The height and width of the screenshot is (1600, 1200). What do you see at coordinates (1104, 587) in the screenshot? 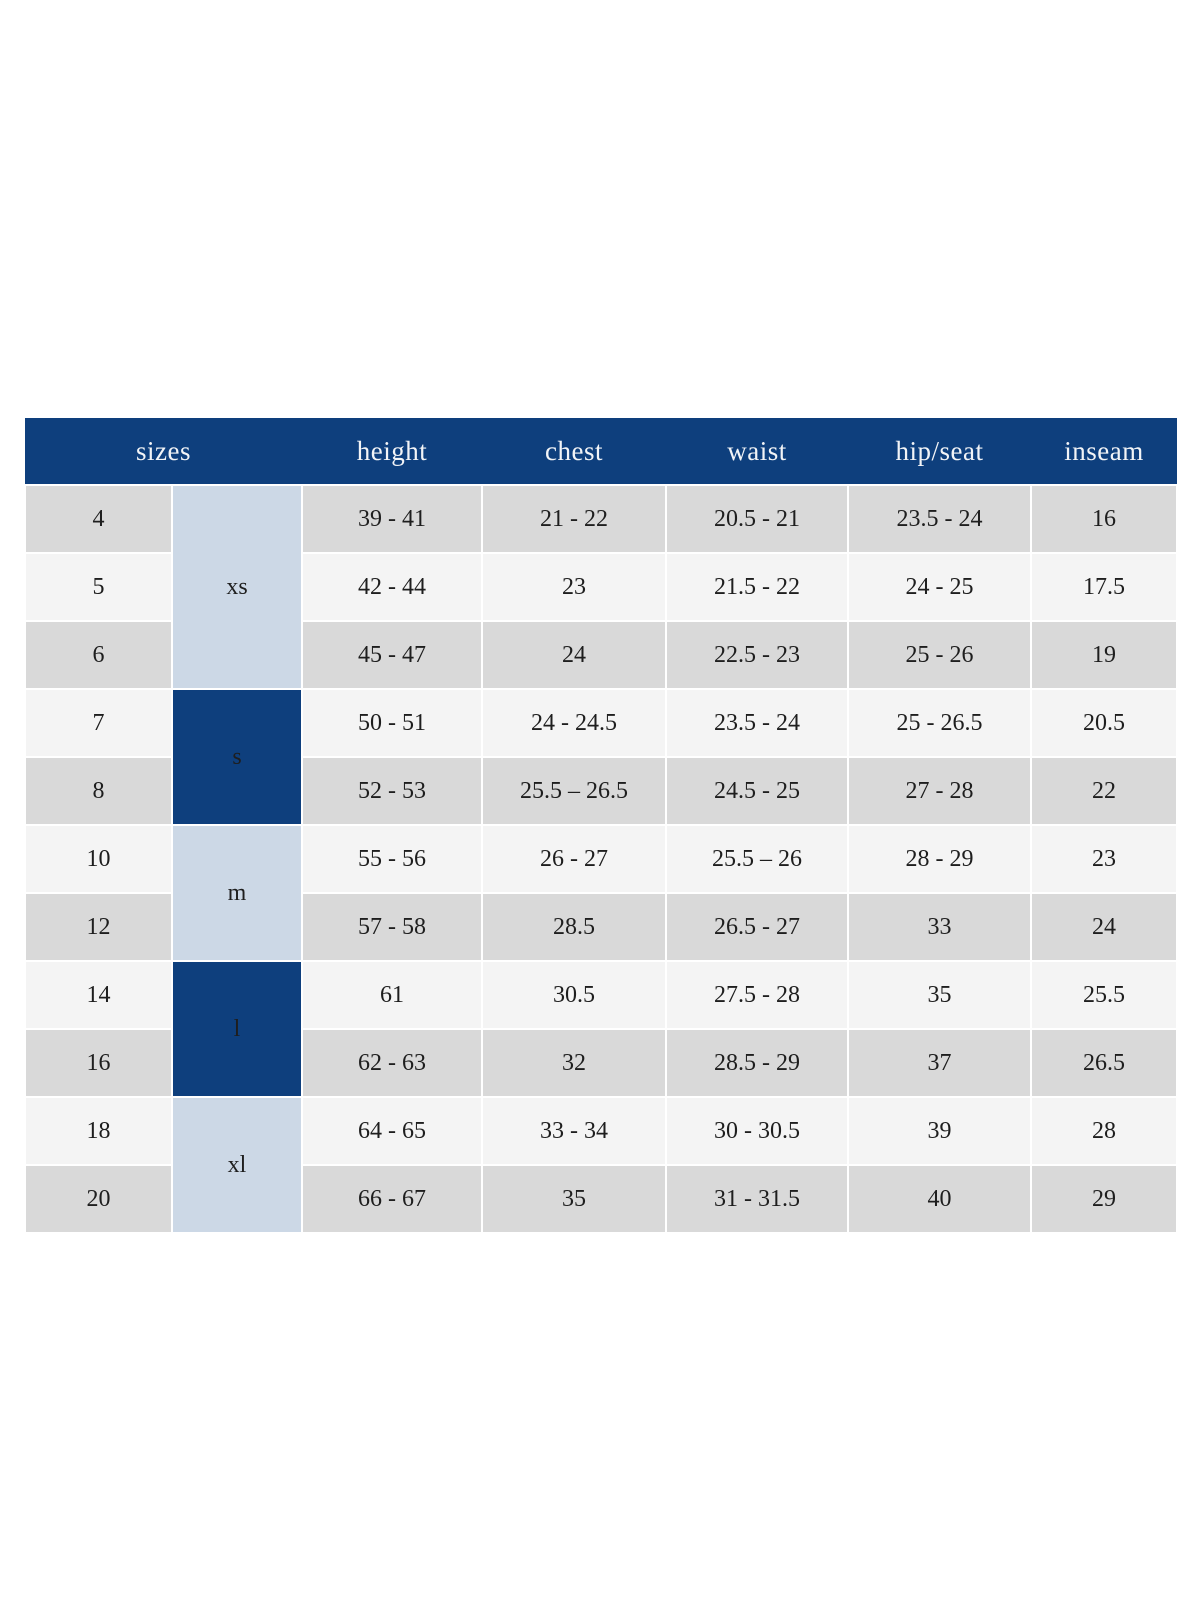
I see `inseam-cell: 17.5` at bounding box center [1104, 587].